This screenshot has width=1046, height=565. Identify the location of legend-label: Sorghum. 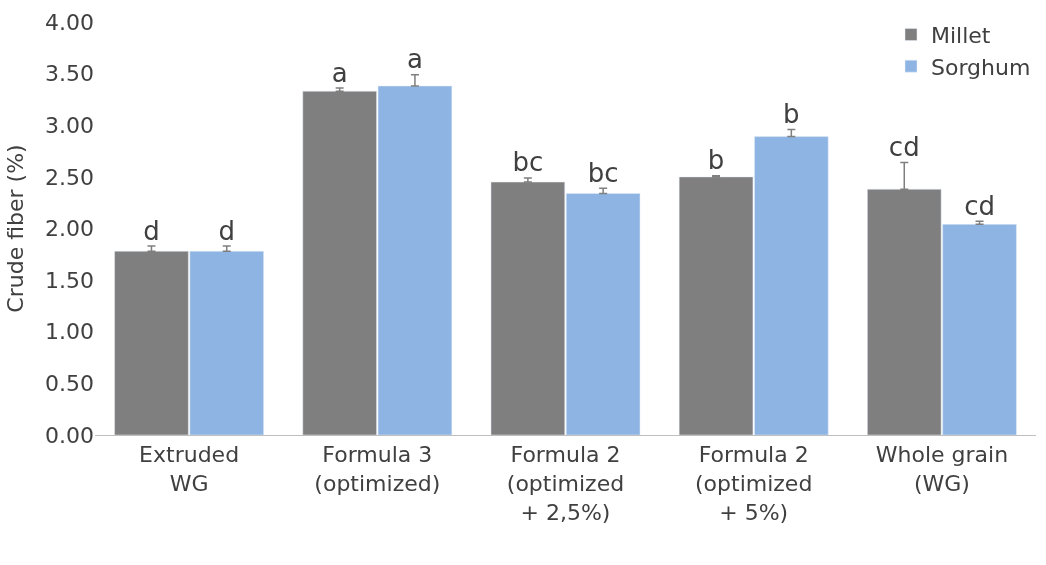
(981, 67).